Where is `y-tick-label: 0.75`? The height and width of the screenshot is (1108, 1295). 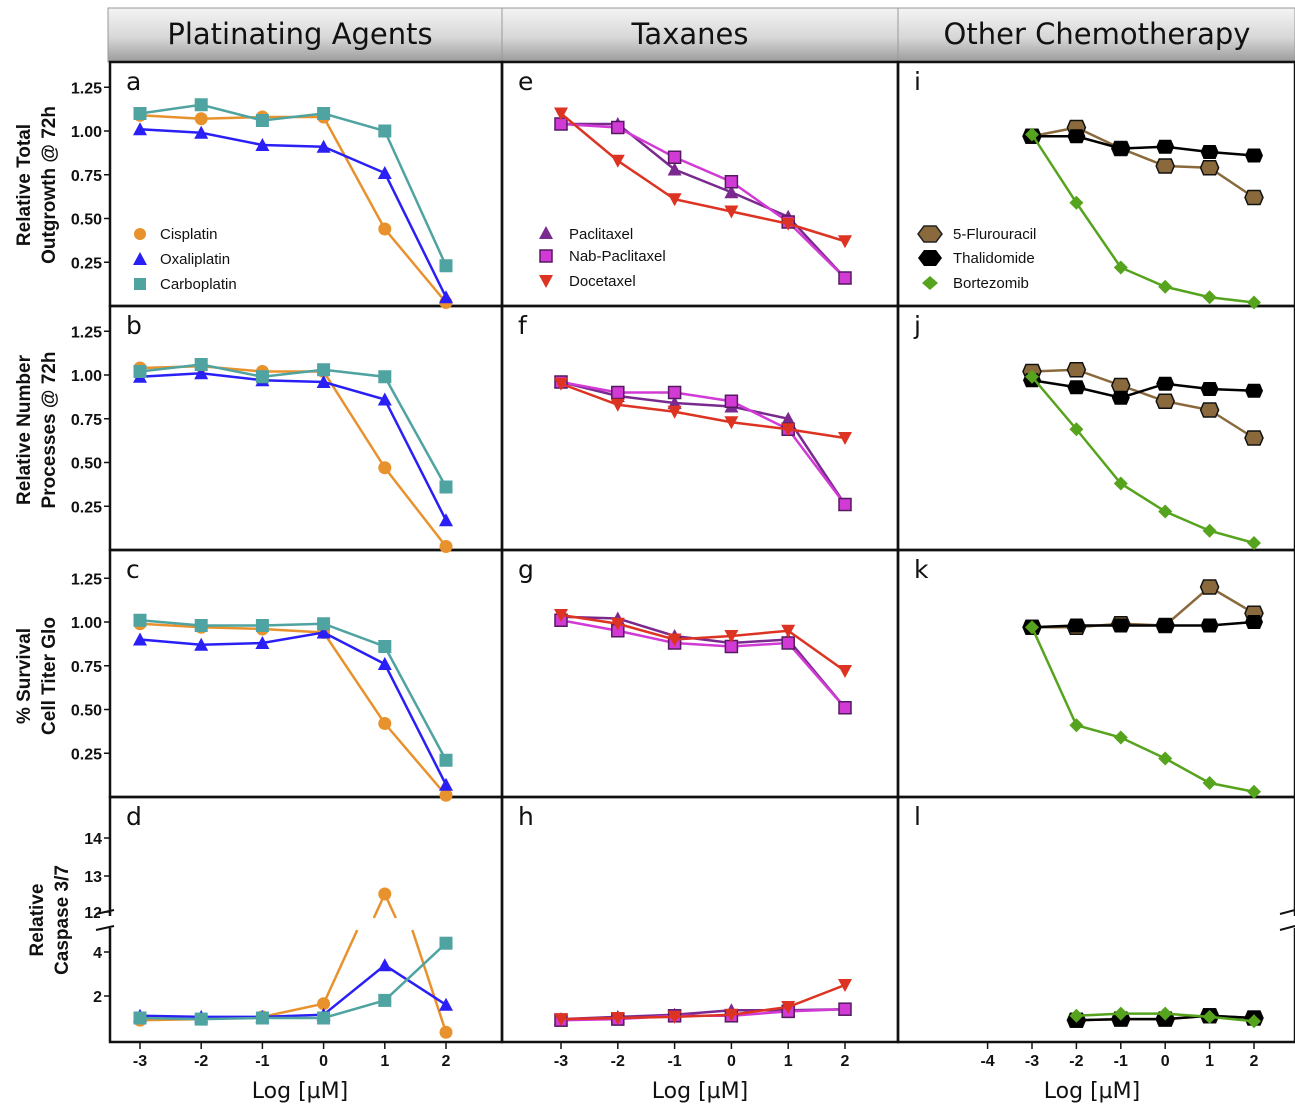 y-tick-label: 0.75 is located at coordinates (86, 176).